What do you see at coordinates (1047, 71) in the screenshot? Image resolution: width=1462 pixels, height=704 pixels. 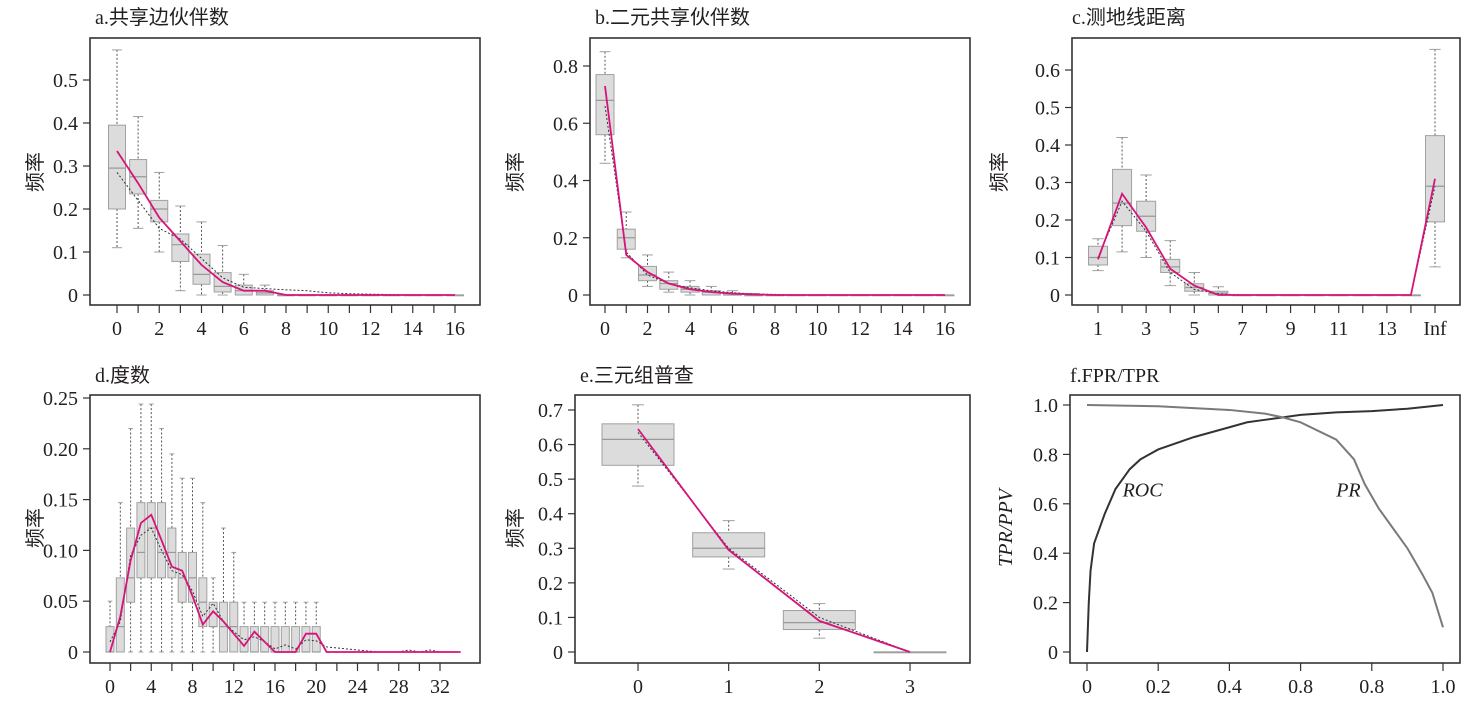 I see `y-tick-label: 0.6` at bounding box center [1047, 71].